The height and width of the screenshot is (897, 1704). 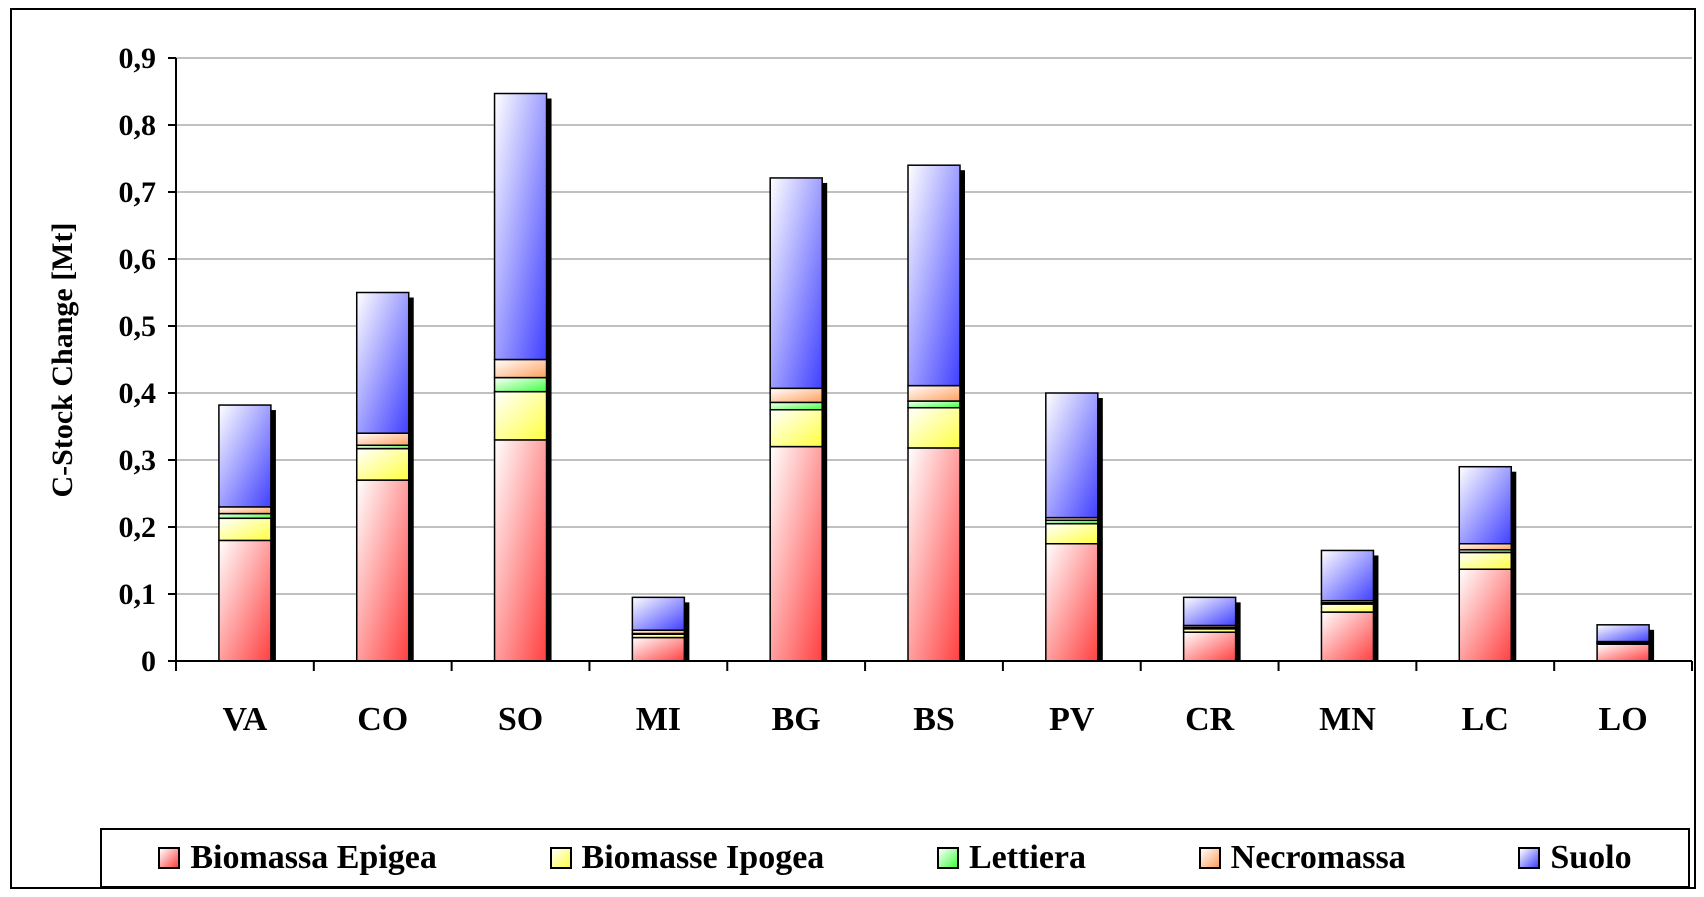 I want to click on bar-segment-suolo-pv, so click(x=1072, y=455).